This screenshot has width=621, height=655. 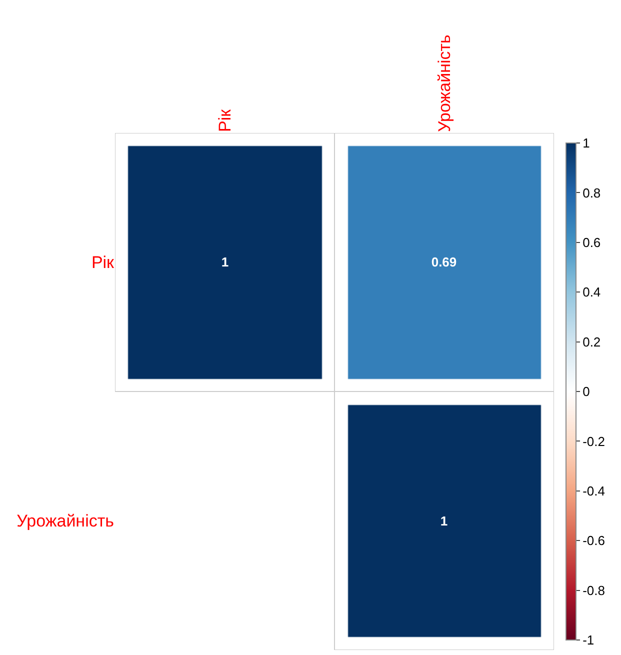 I want to click on color-bar-label: 0, so click(x=586, y=392).